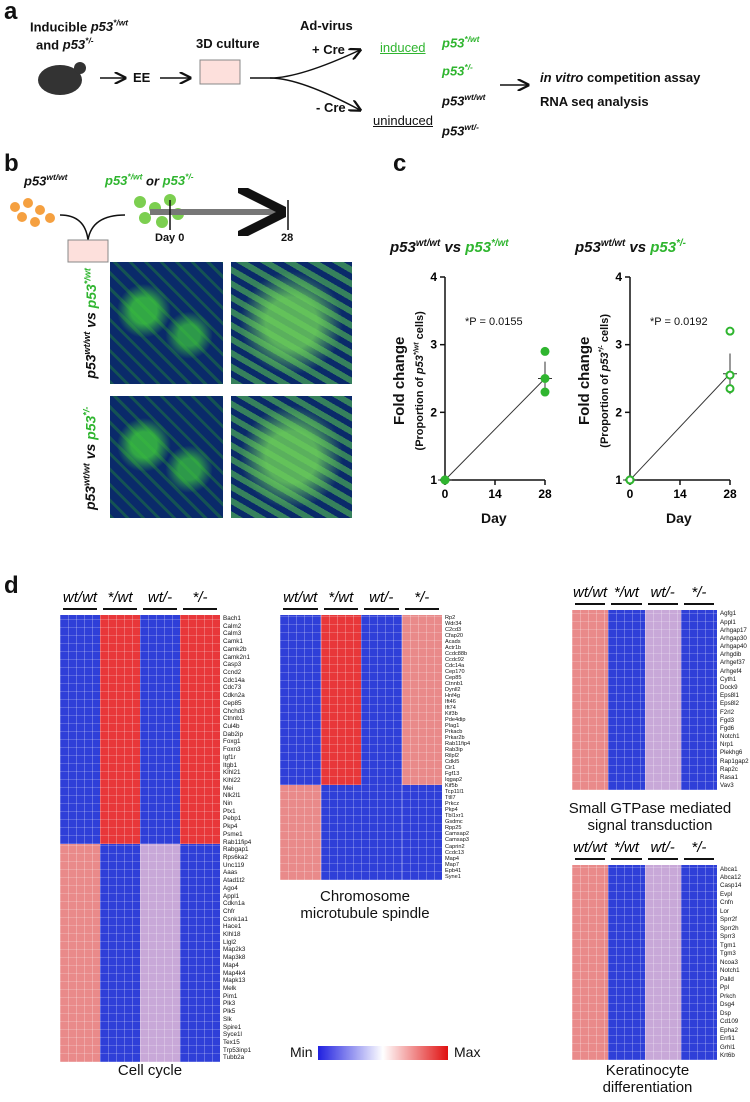 The width and height of the screenshot is (750, 1102). Describe the element at coordinates (301, 1052) in the screenshot. I see `legend-min: Min` at that location.